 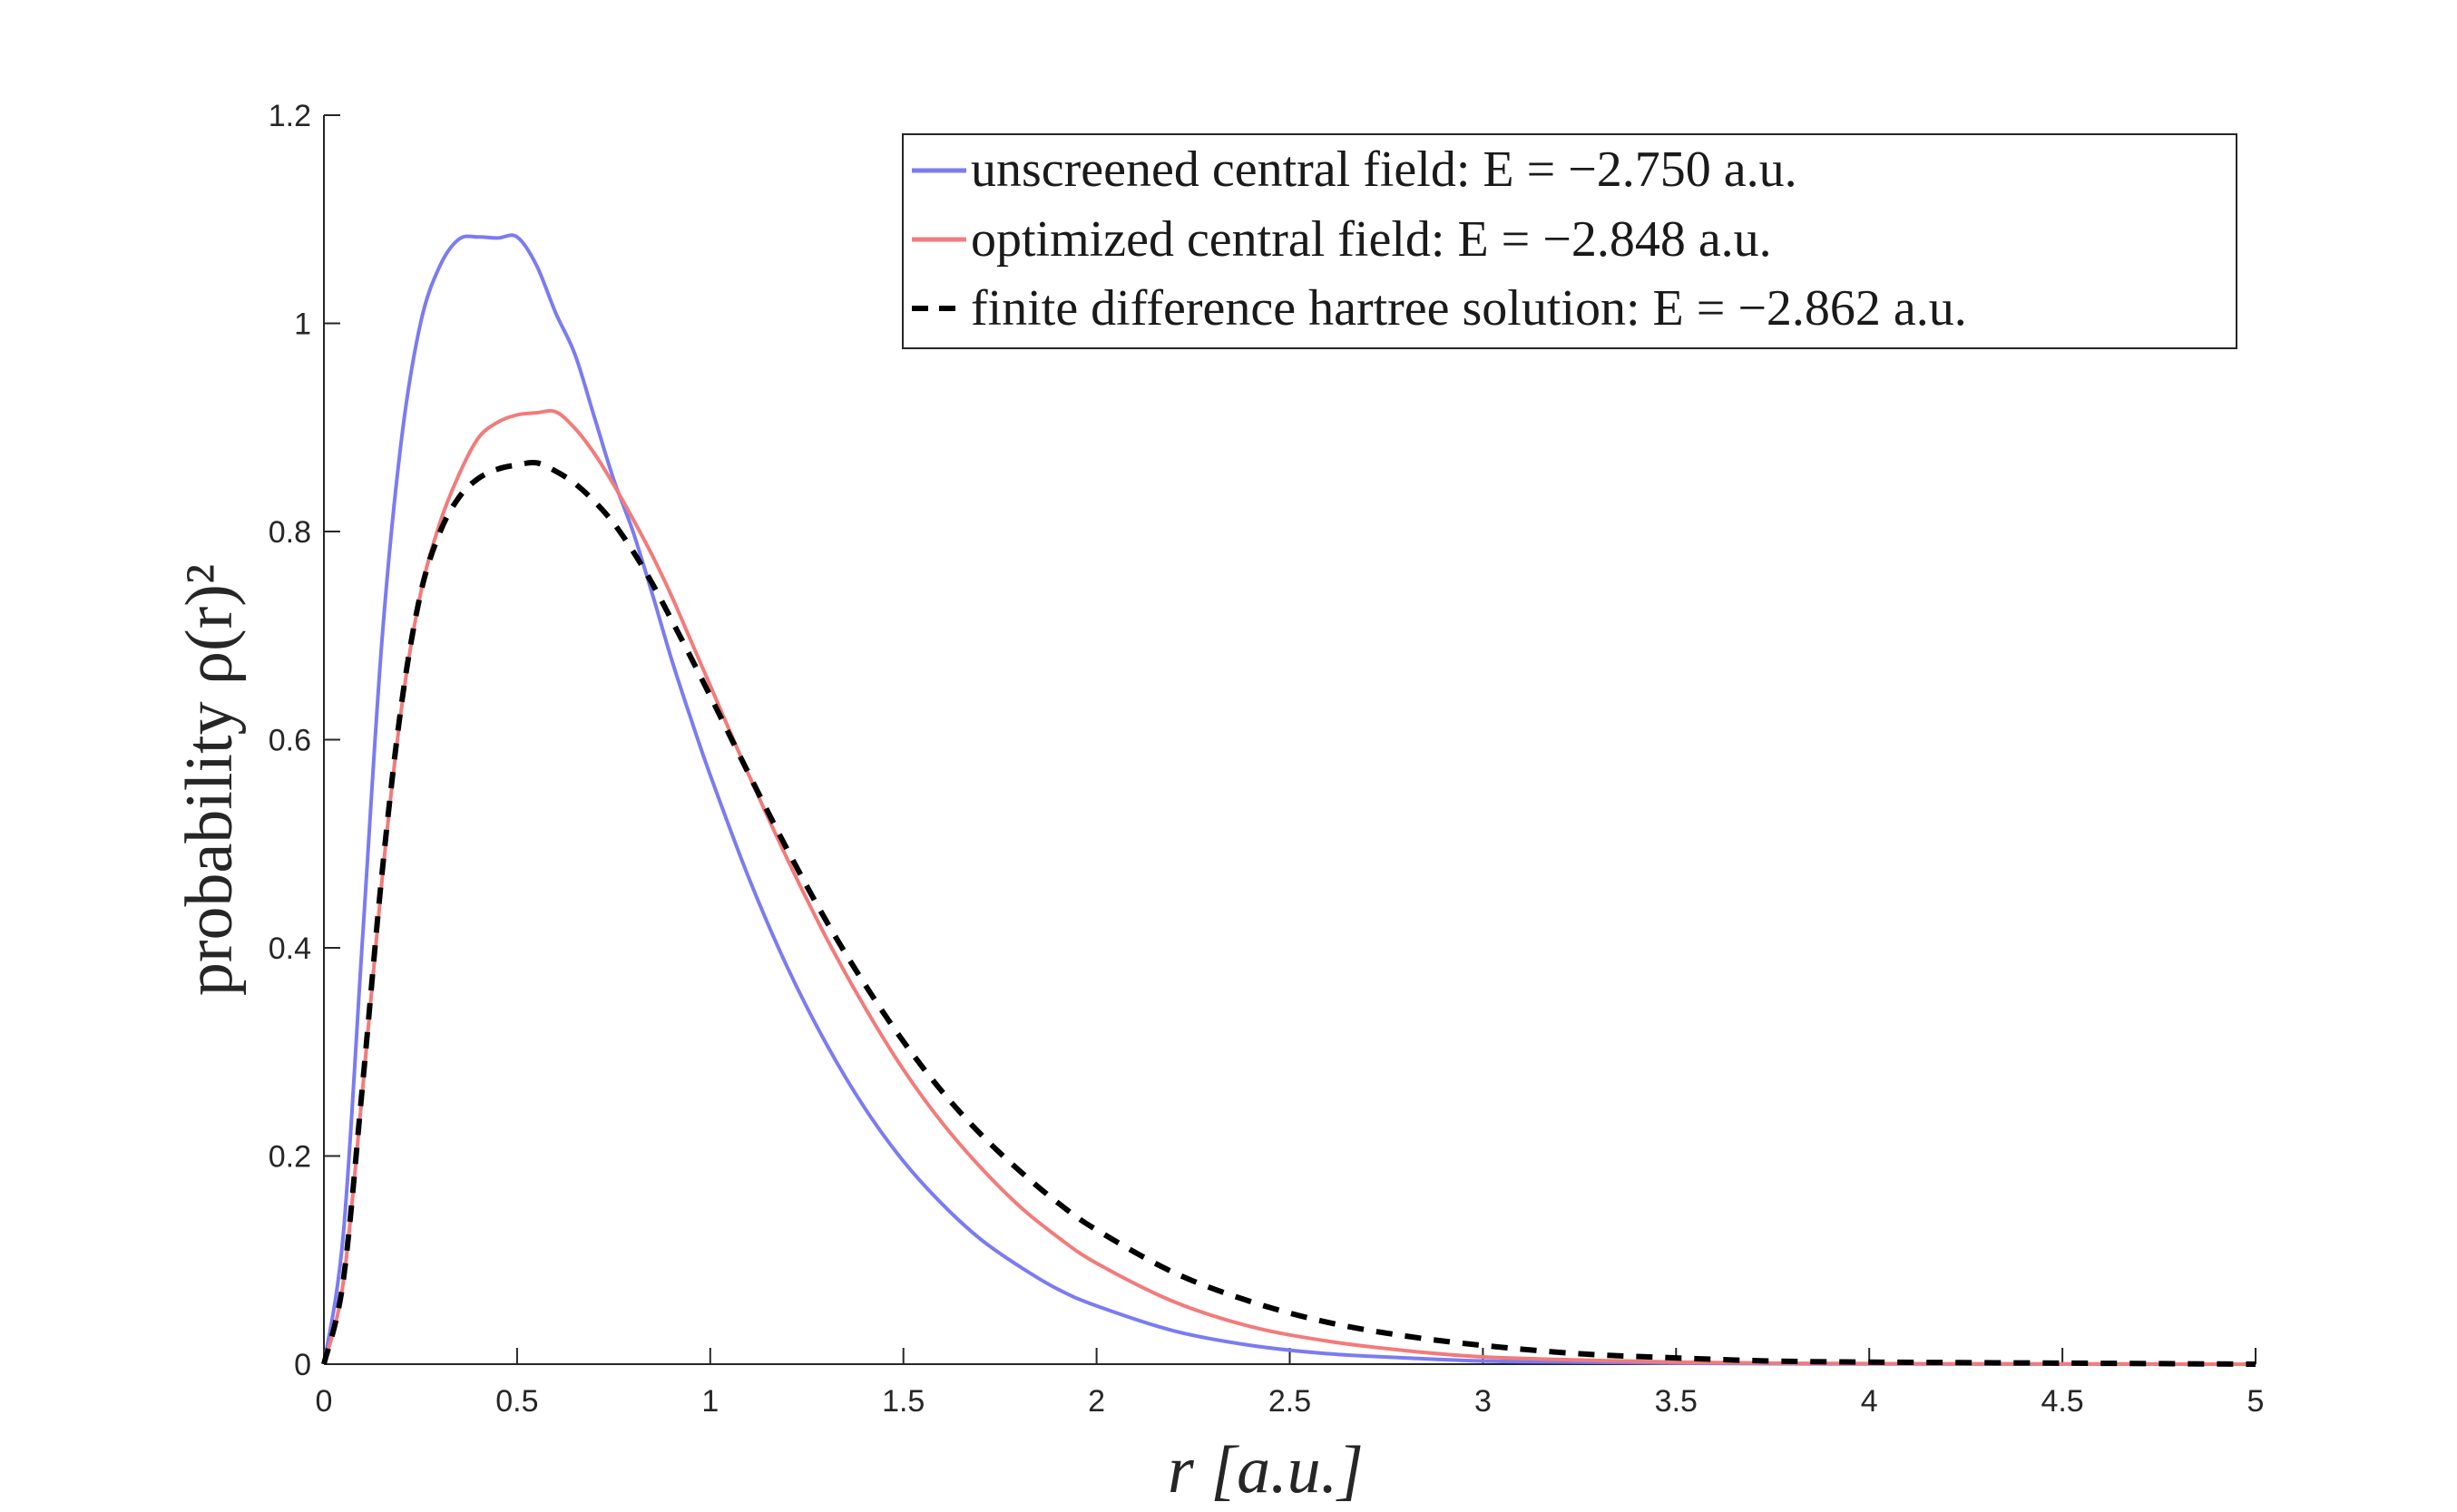 What do you see at coordinates (710, 1401) in the screenshot?
I see `x-tick-label: 1` at bounding box center [710, 1401].